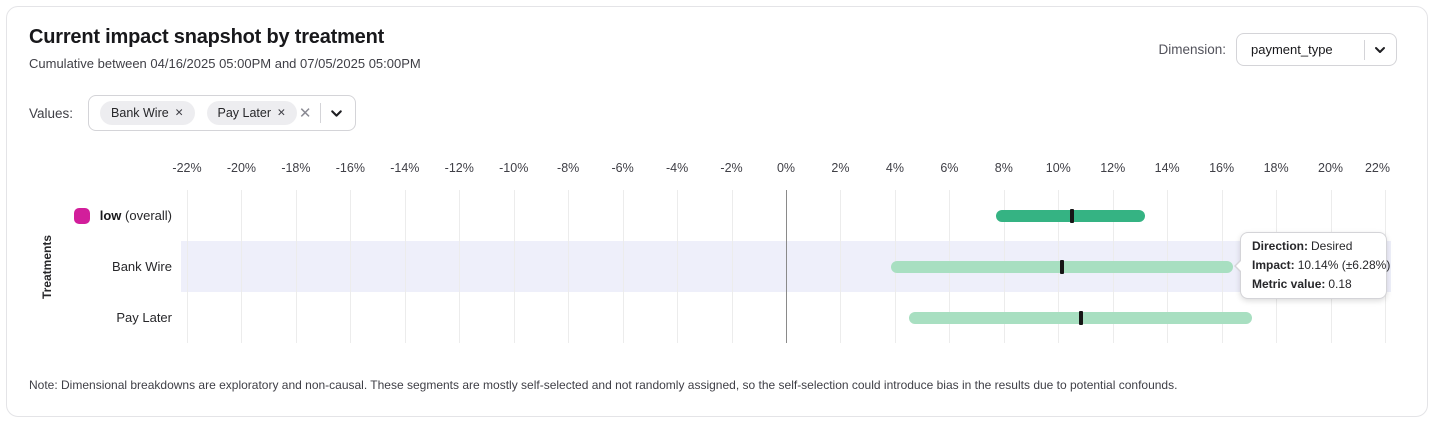 This screenshot has width=1434, height=423. I want to click on value-chip-pay-later: Pay Later ✕, so click(251, 113).